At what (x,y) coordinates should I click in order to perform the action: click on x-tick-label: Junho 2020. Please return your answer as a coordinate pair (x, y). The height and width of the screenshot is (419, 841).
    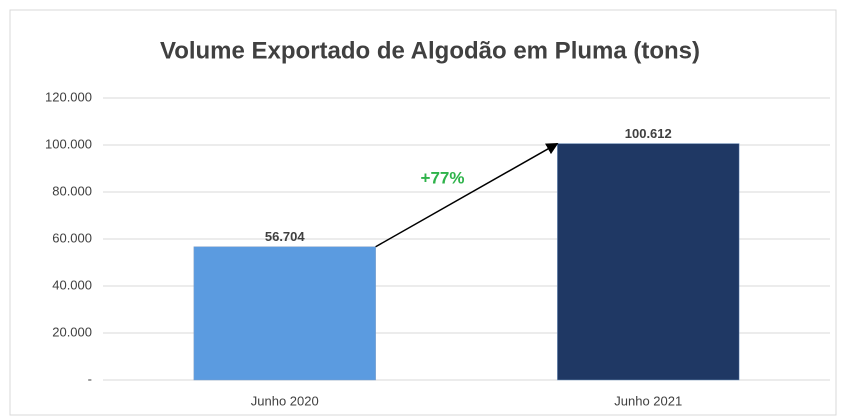
    Looking at the image, I should click on (285, 400).